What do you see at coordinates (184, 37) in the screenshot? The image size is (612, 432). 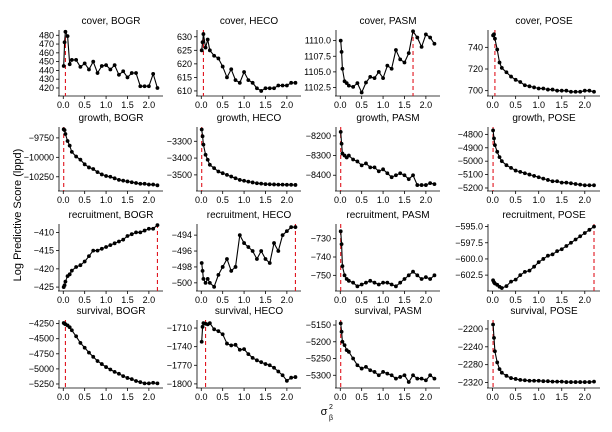 I see `y-tick-label: 630` at bounding box center [184, 37].